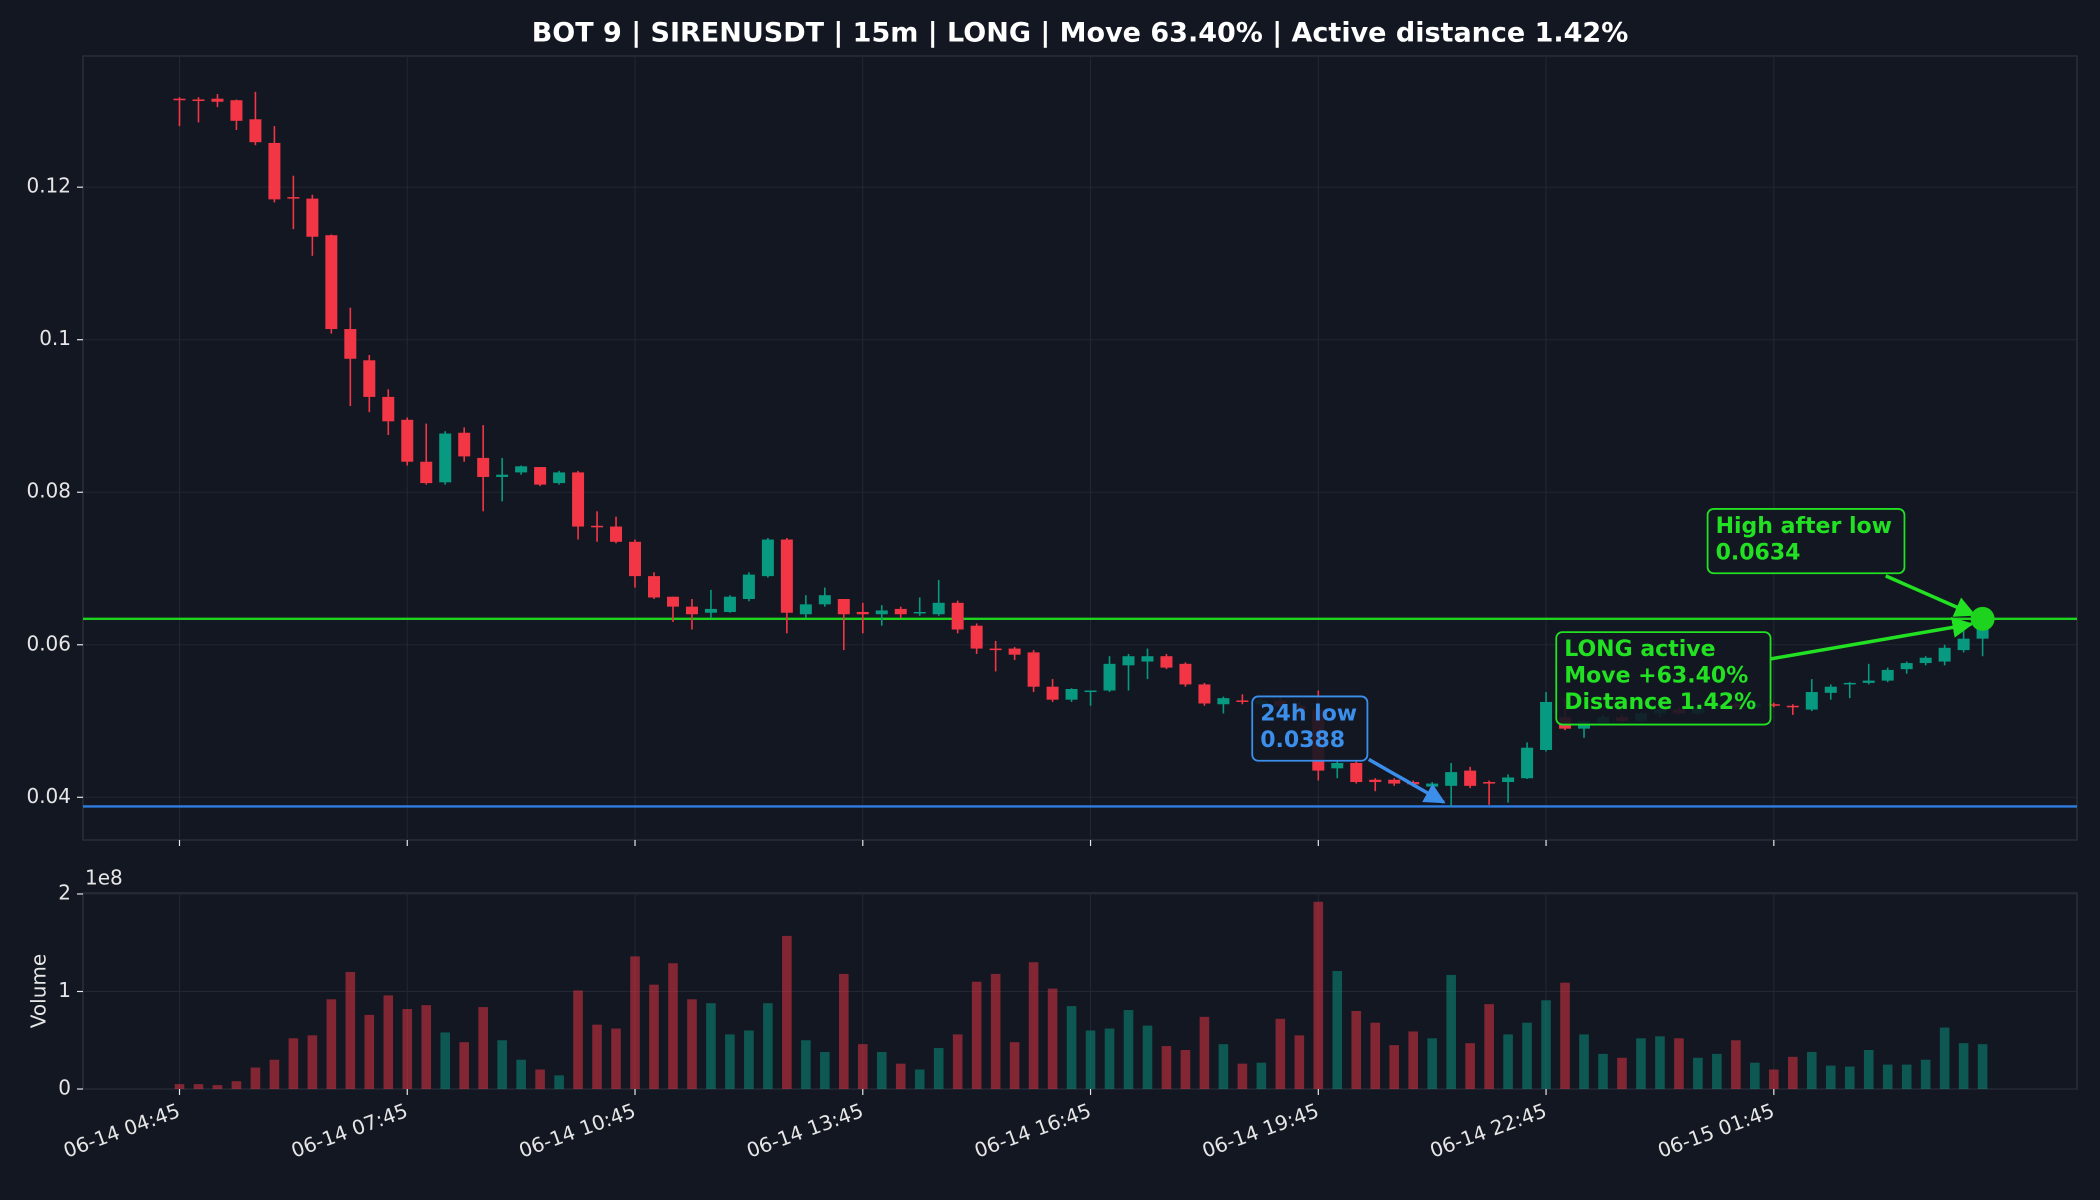 The height and width of the screenshot is (1200, 2100). I want to click on x-tick-label: 06-14 07:45, so click(349, 1130).